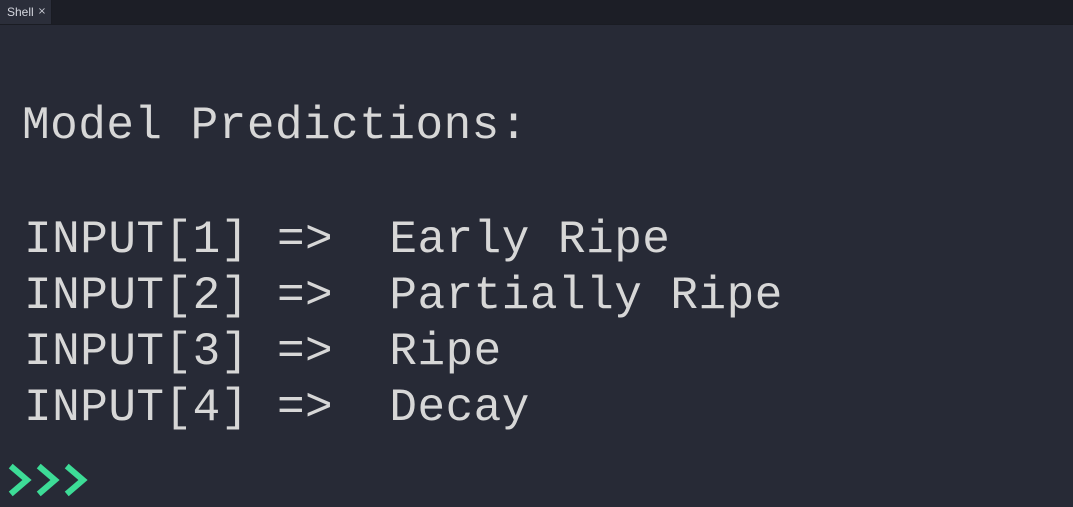 Image resolution: width=1073 pixels, height=507 pixels. Describe the element at coordinates (53, 480) in the screenshot. I see `prompt-chevrons-icon` at that location.